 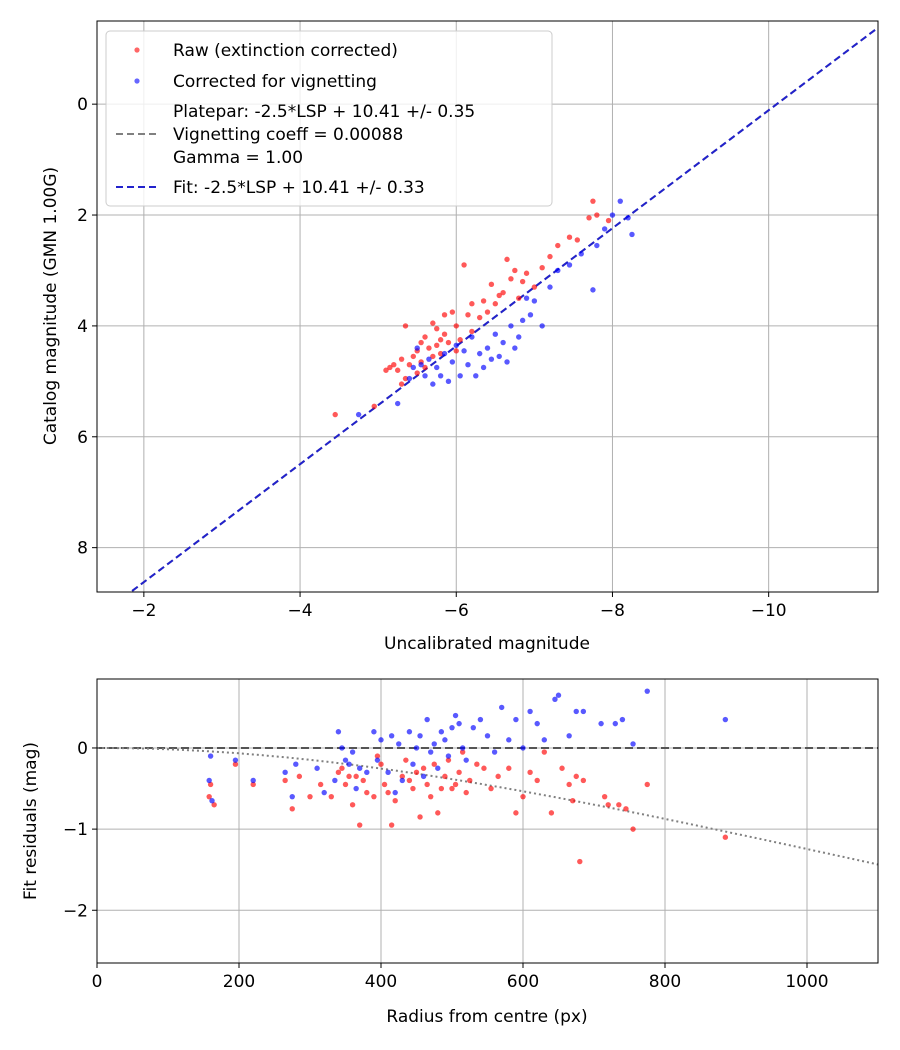 I want to click on legend-fit-label: Fit: -2.5*LSP + 10.41 +/- 0.33, so click(x=299, y=188).